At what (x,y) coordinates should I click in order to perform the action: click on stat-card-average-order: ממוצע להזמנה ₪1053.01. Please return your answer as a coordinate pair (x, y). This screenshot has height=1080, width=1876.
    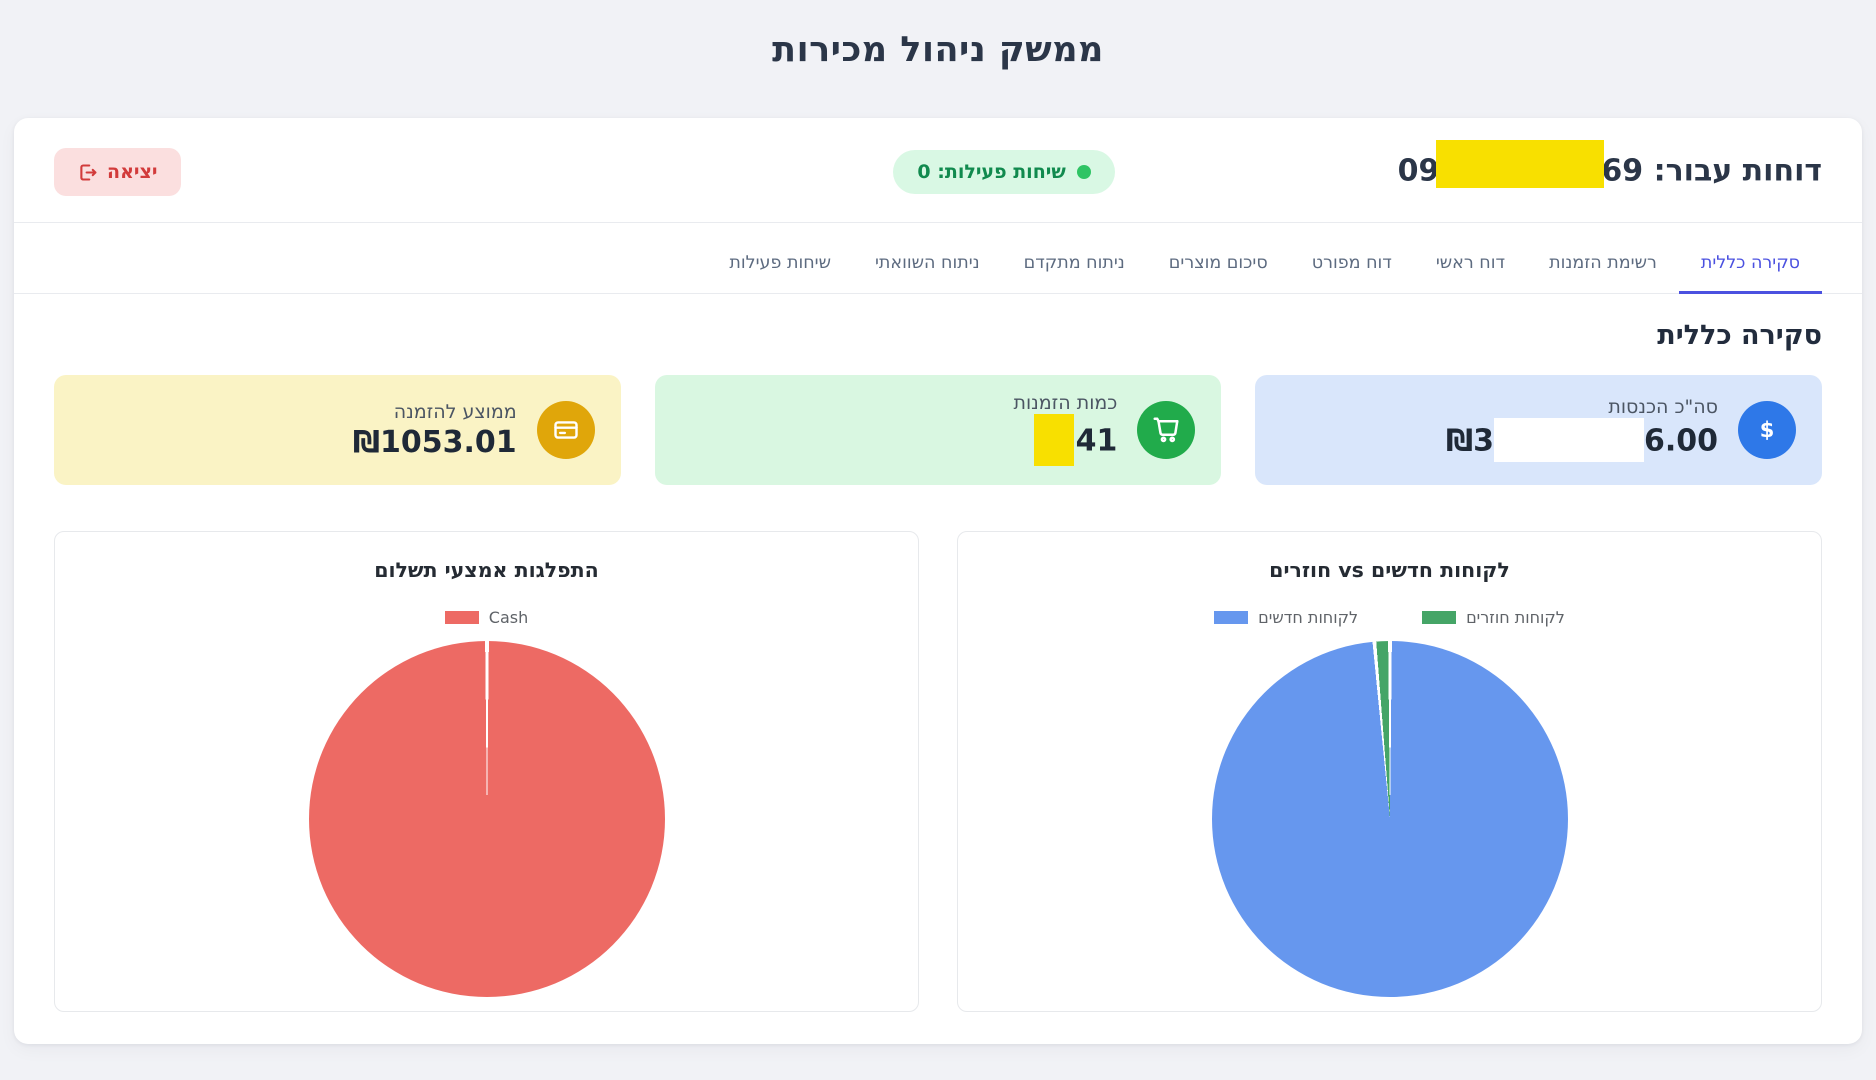
    Looking at the image, I should click on (337, 430).